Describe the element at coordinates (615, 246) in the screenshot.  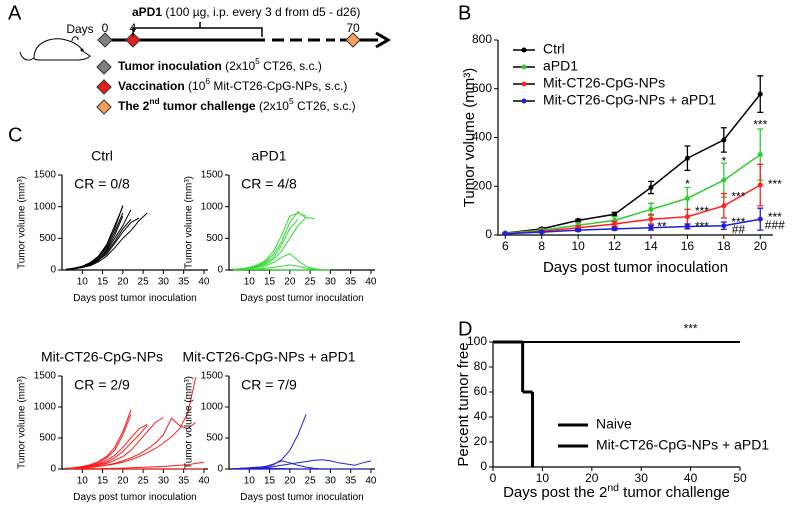
I see `x-tick-label: 12` at that location.